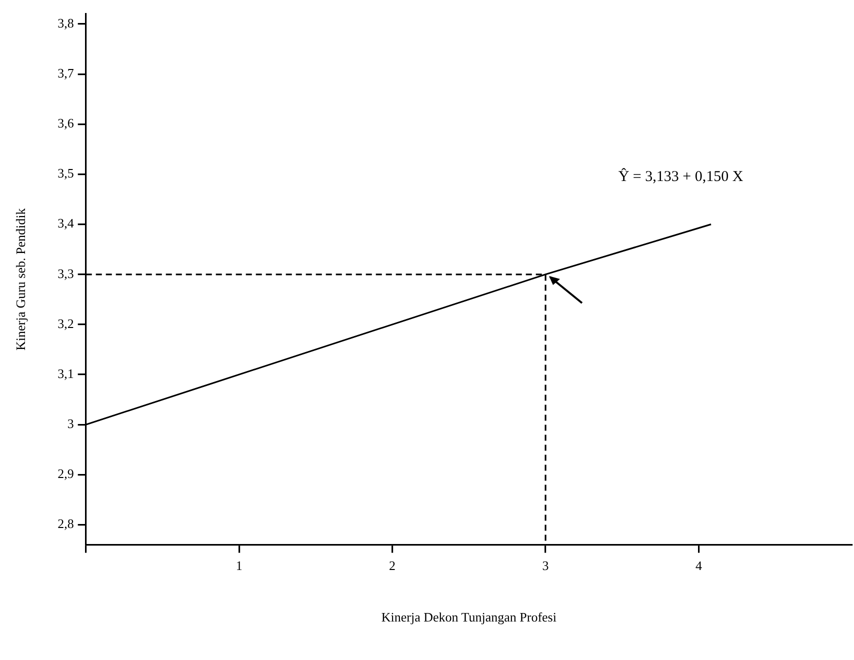  What do you see at coordinates (66, 223) in the screenshot?
I see `y-tick-label: 3,4` at bounding box center [66, 223].